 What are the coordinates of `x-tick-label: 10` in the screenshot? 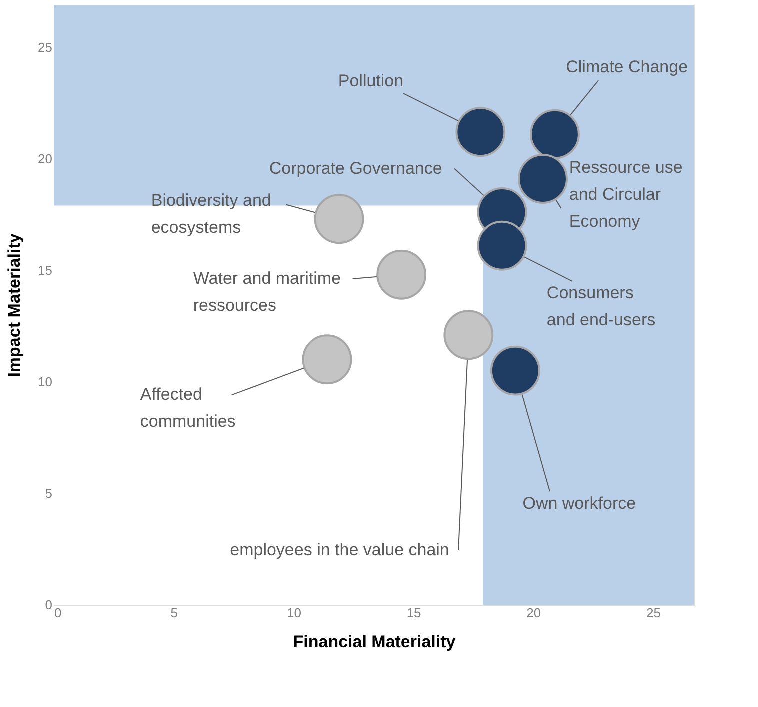 It's located at (294, 613).